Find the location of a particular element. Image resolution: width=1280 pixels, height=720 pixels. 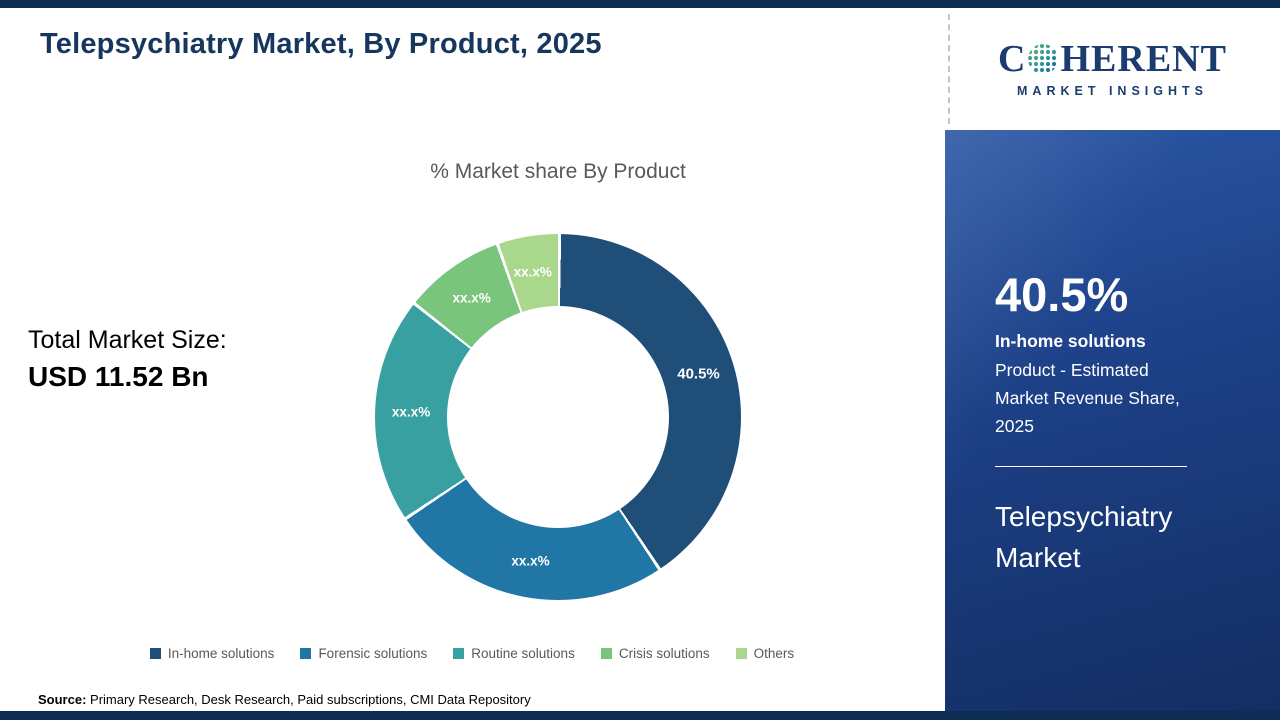

legend-item: Routine solutions is located at coordinates (514, 653).